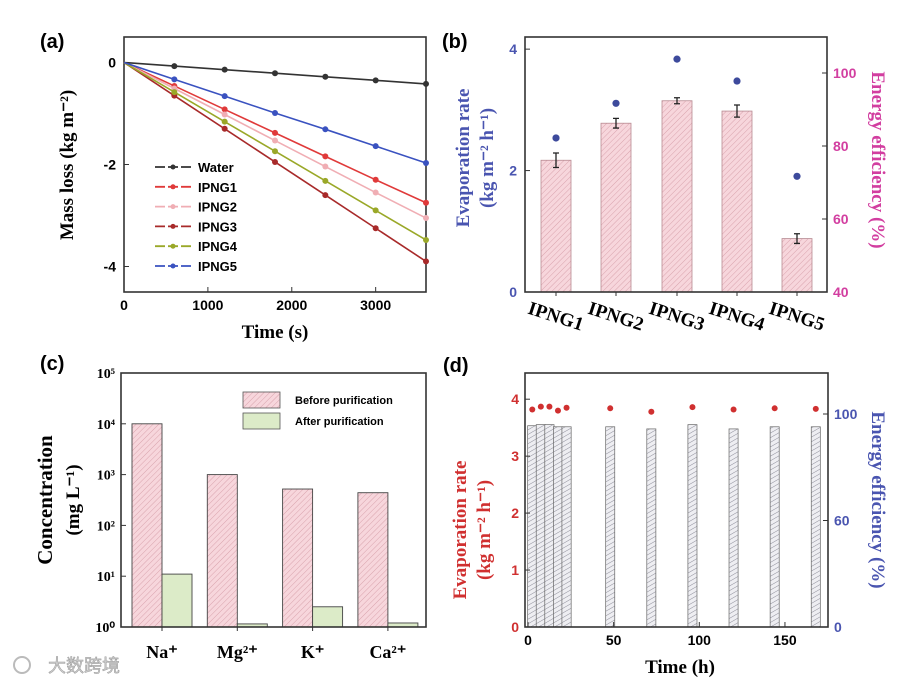 The width and height of the screenshot is (922, 684). What do you see at coordinates (344, 401) in the screenshot?
I see `legend-label-c: Before purification` at bounding box center [344, 401].